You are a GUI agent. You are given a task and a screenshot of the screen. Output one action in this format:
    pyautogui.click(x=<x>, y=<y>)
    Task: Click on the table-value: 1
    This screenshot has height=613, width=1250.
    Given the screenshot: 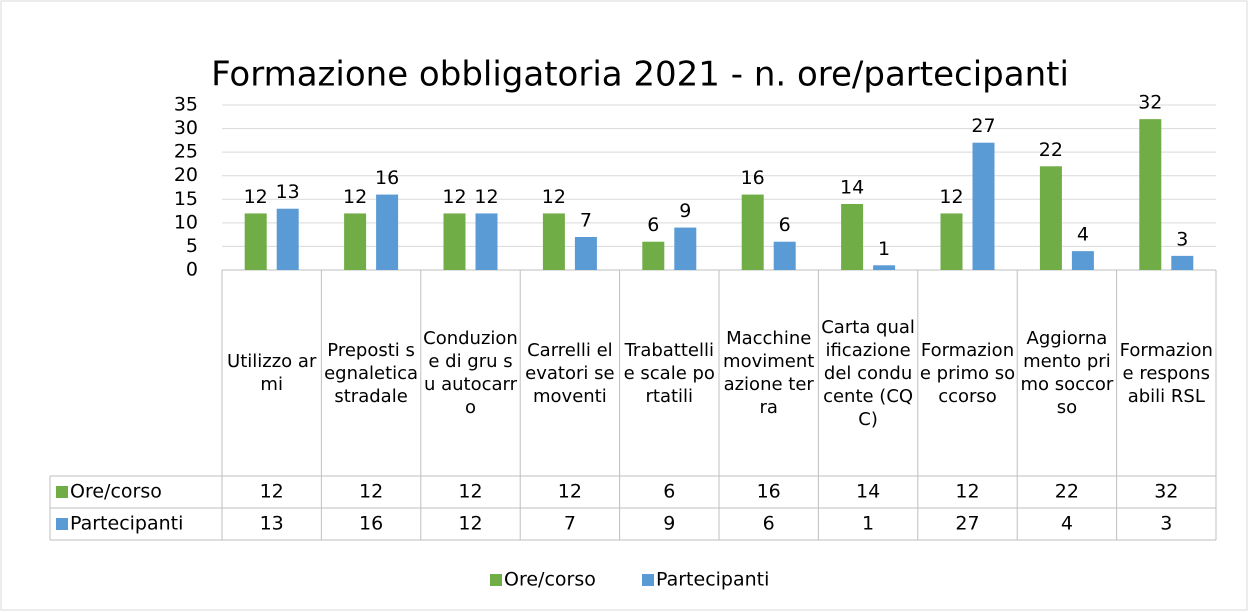 What is the action you would take?
    pyautogui.click(x=868, y=524)
    